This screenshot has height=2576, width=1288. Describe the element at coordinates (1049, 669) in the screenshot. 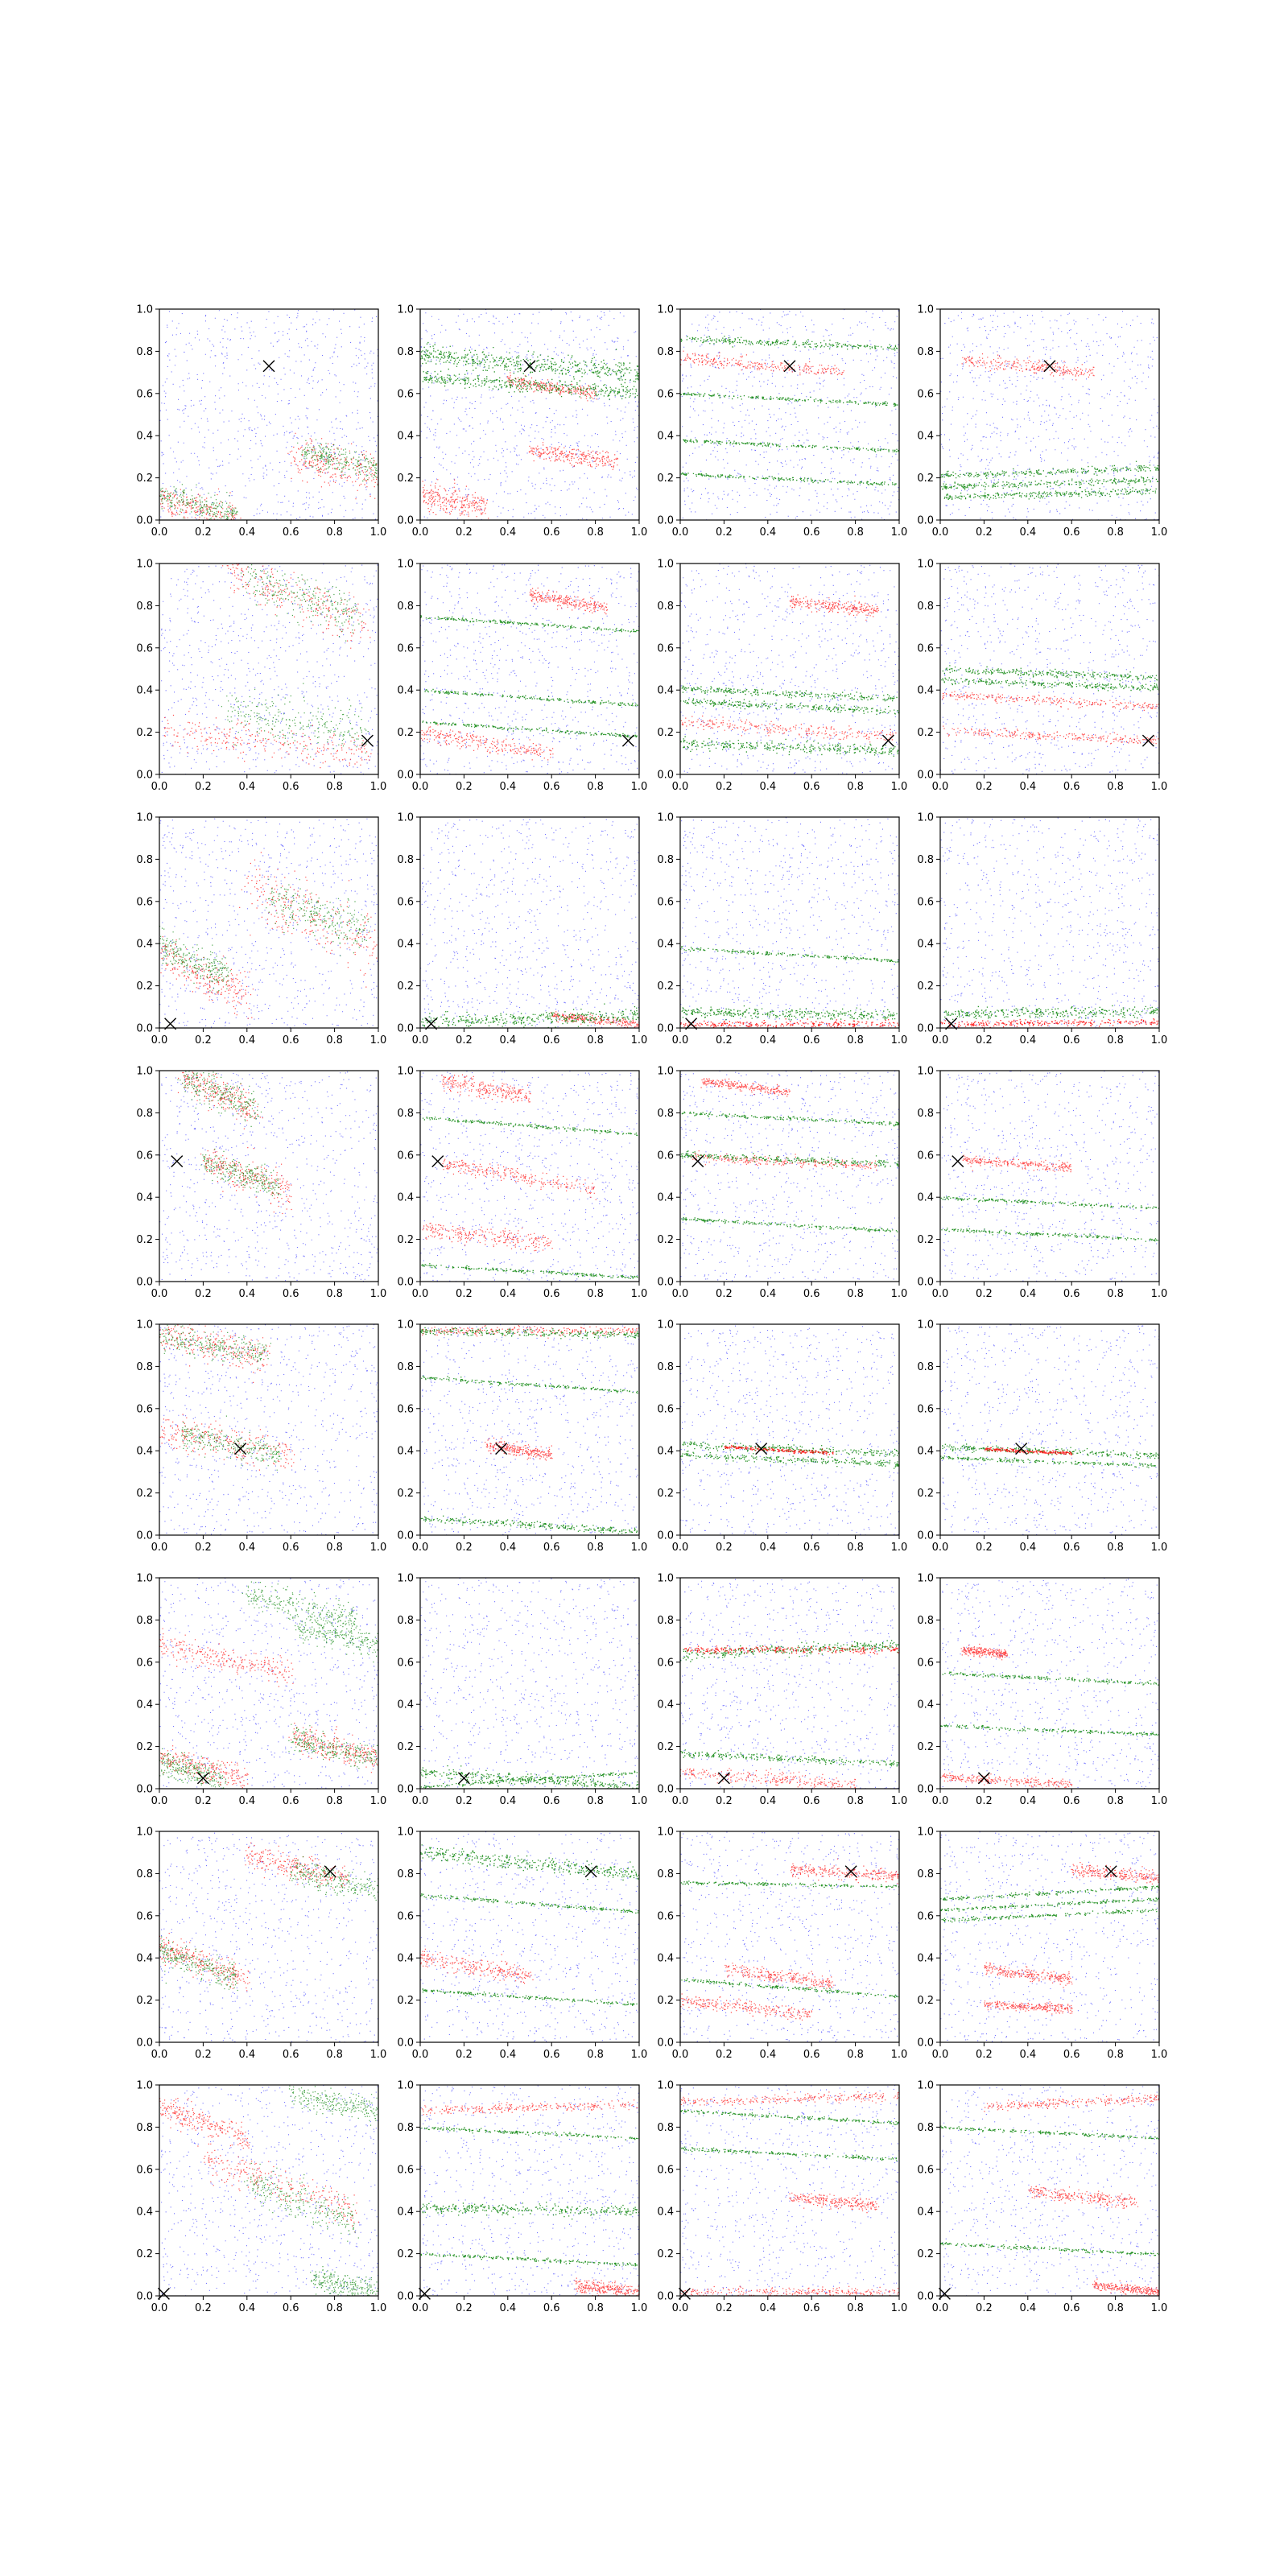

I see `axes-frame` at that location.